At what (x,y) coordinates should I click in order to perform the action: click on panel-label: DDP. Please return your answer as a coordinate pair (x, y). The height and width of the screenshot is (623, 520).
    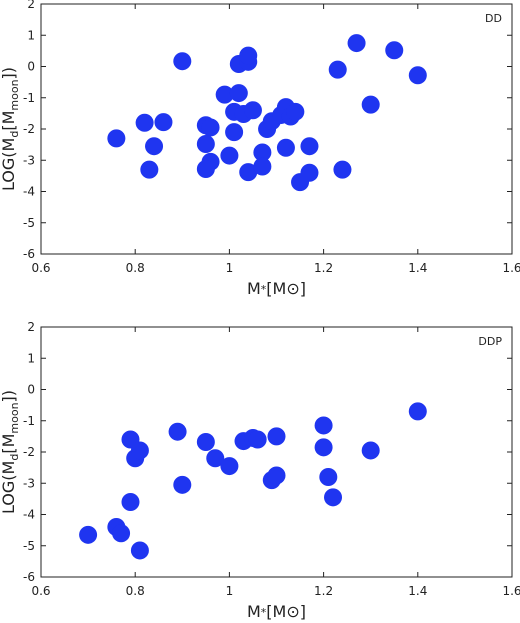
    Looking at the image, I should click on (490, 341).